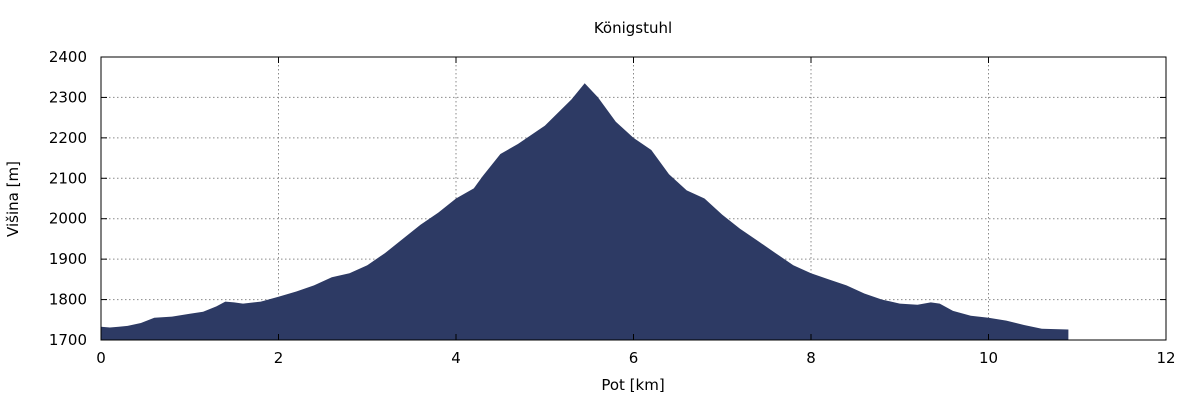  I want to click on x-tick-label: 0, so click(101, 358).